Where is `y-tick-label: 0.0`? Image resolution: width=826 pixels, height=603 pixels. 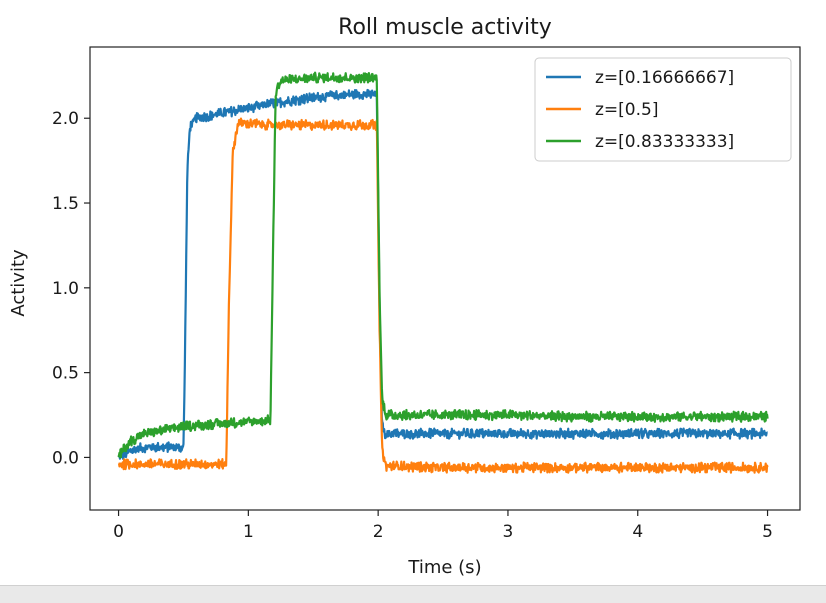
y-tick-label: 0.0 is located at coordinates (65, 458).